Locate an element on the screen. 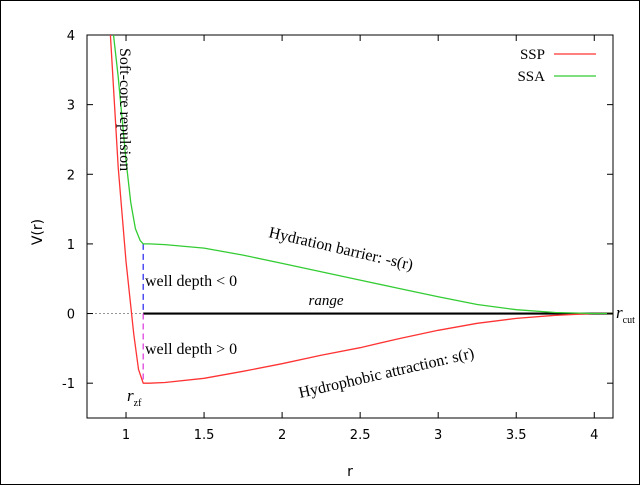  x-tick-label: 4 is located at coordinates (594, 435).